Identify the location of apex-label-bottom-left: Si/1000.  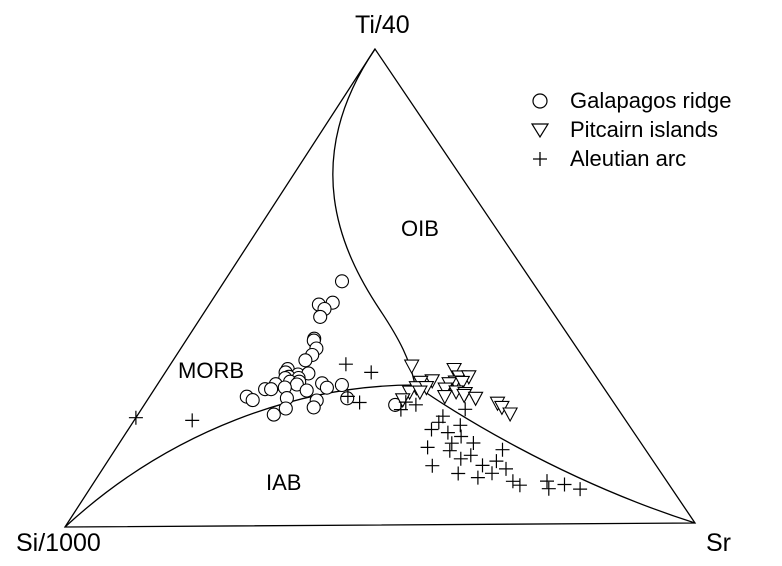
(58, 543).